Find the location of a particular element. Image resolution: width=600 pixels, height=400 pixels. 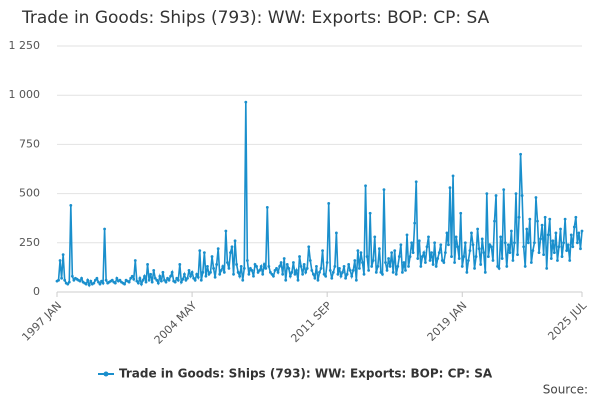

x-tick-label: 2011 SEP is located at coordinates (311, 322).